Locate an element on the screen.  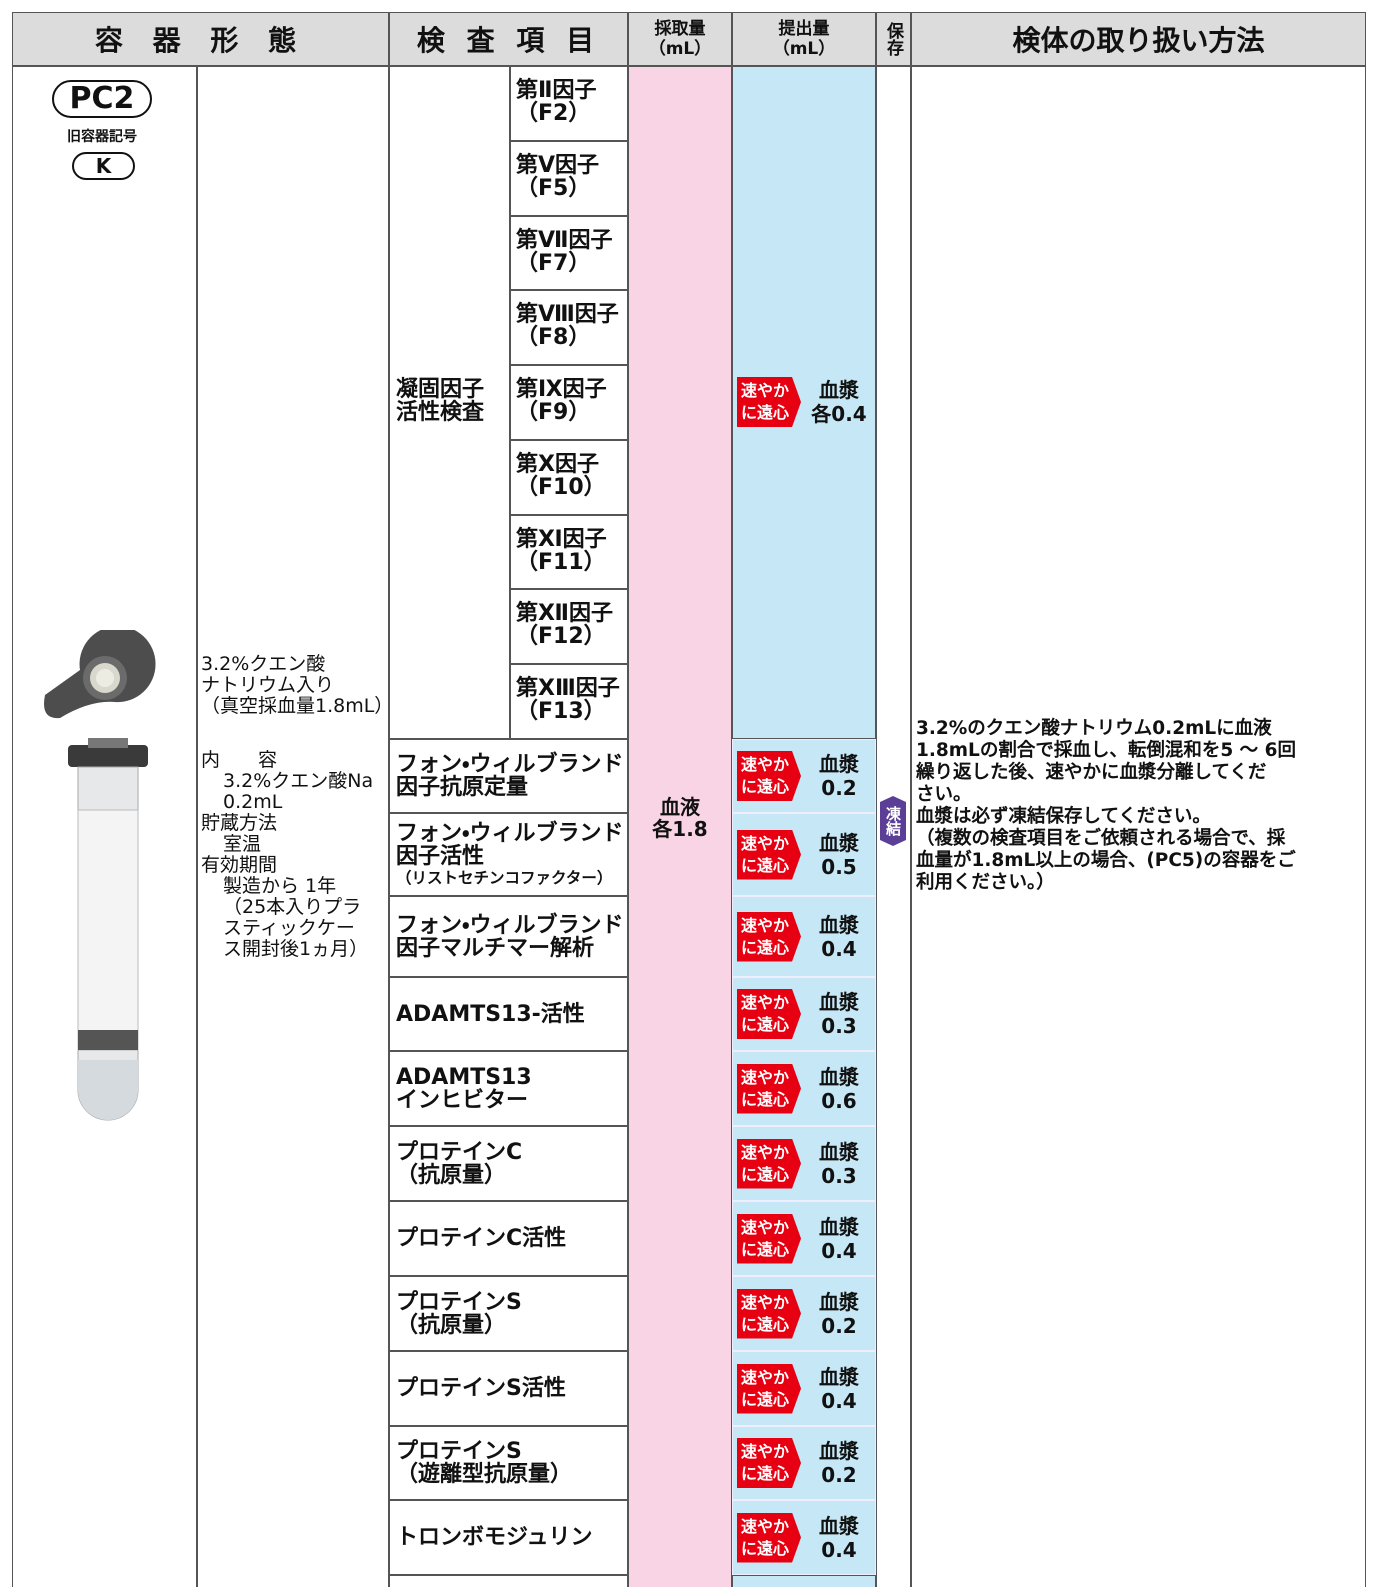
expiry-line: 製造から 1年 is located at coordinates (280, 886).